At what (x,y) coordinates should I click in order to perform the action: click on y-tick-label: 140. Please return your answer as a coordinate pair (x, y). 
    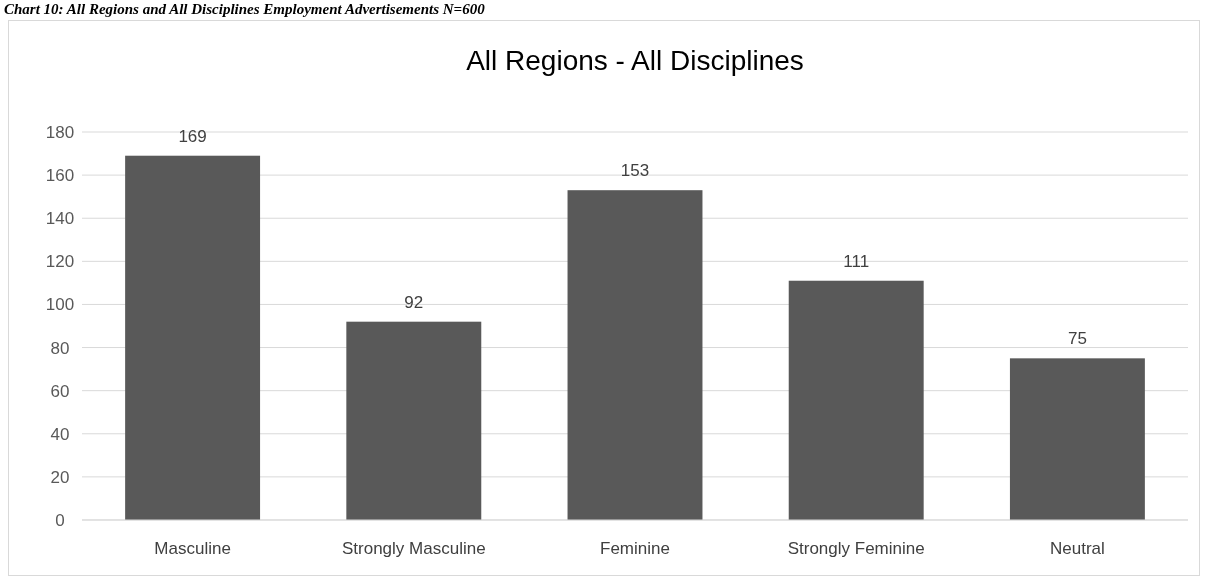
    Looking at the image, I should click on (60, 219).